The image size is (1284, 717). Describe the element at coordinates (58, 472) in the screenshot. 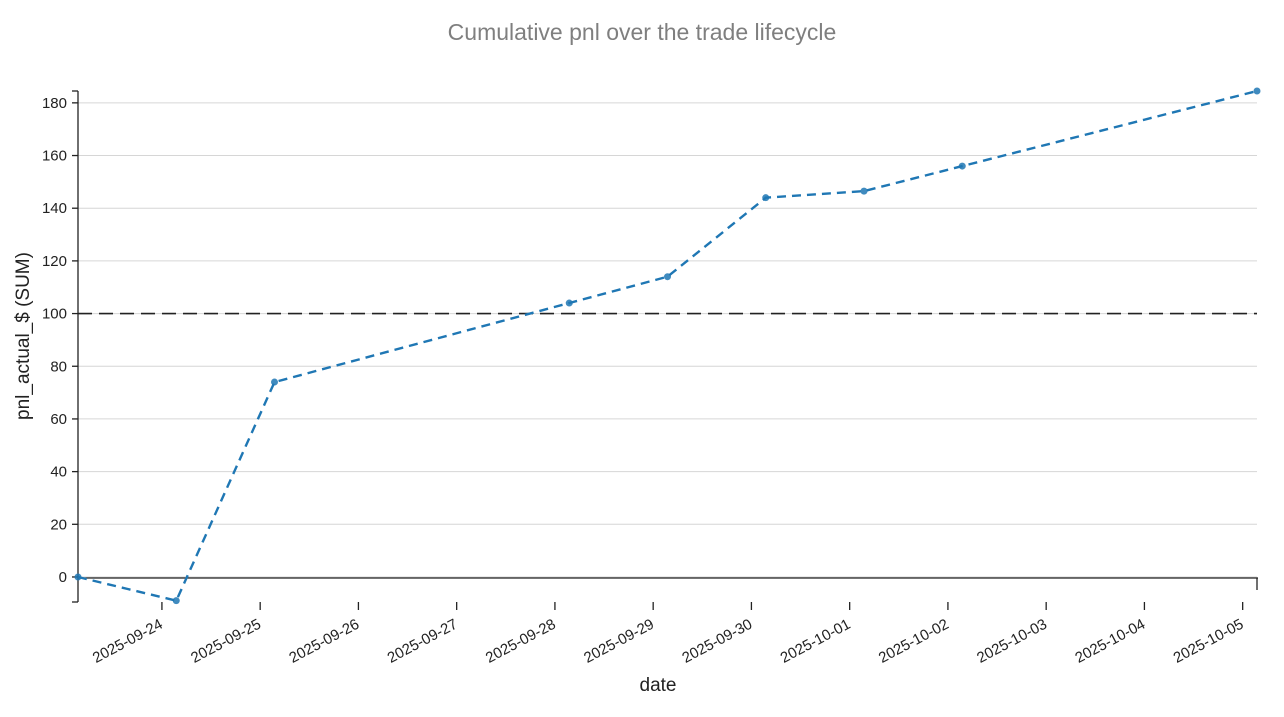

I see `y-tick-label: 40` at that location.